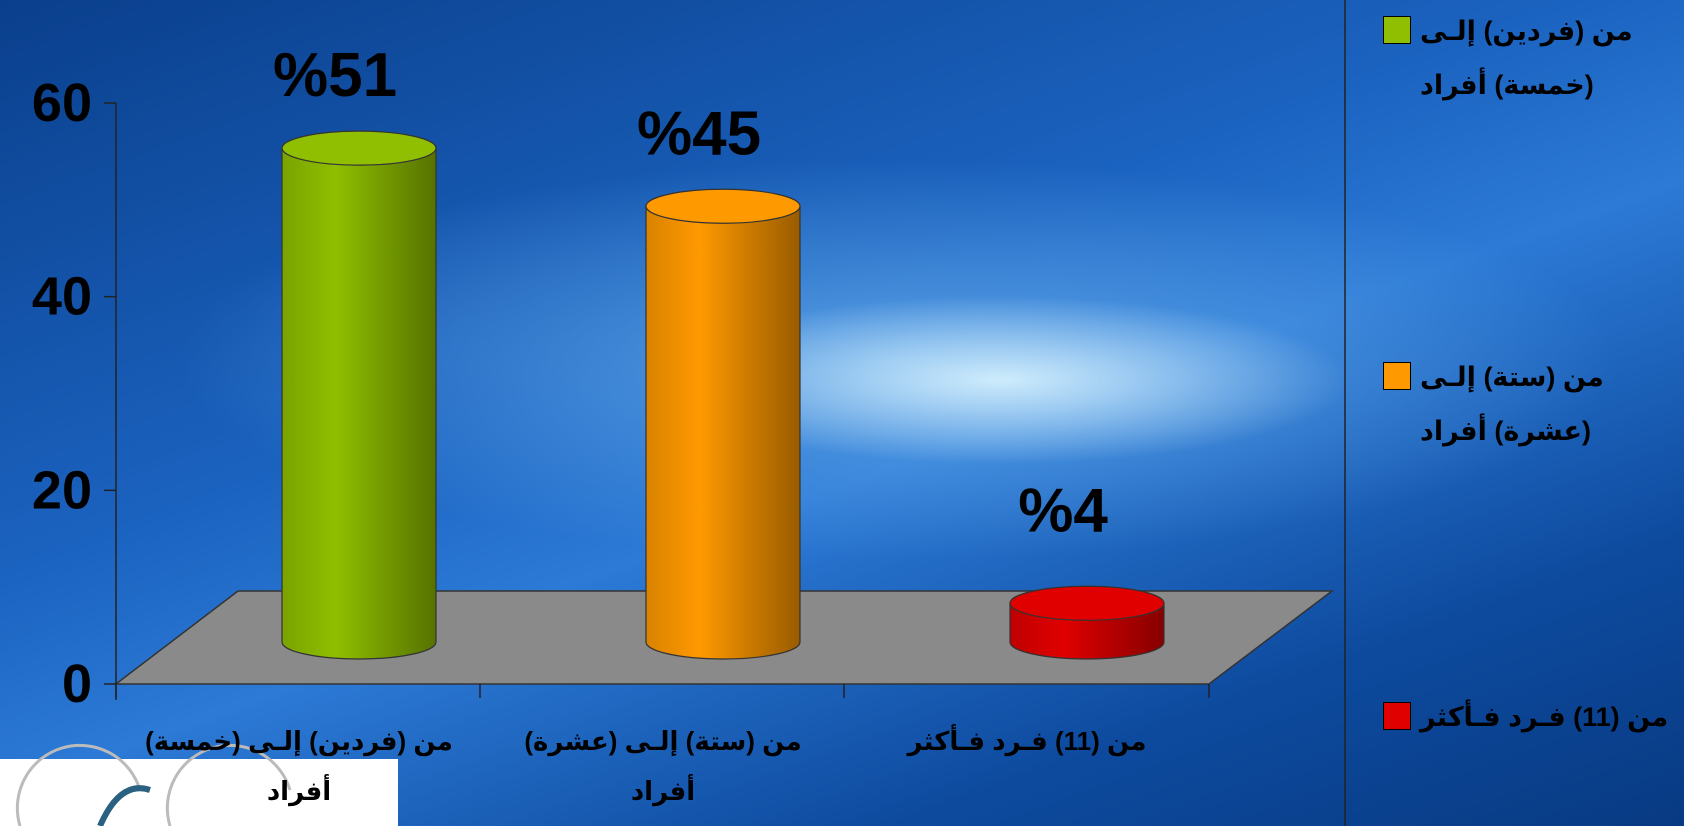 The height and width of the screenshot is (826, 1684). What do you see at coordinates (699, 133) in the screenshot?
I see `value-label: %45` at bounding box center [699, 133].